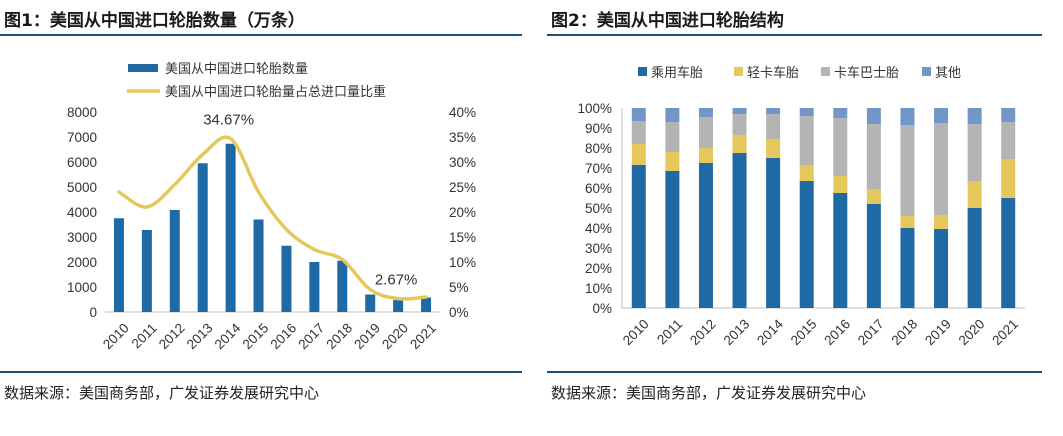 The height and width of the screenshot is (436, 1063). What do you see at coordinates (174, 261) in the screenshot?
I see `bar-2012` at bounding box center [174, 261].